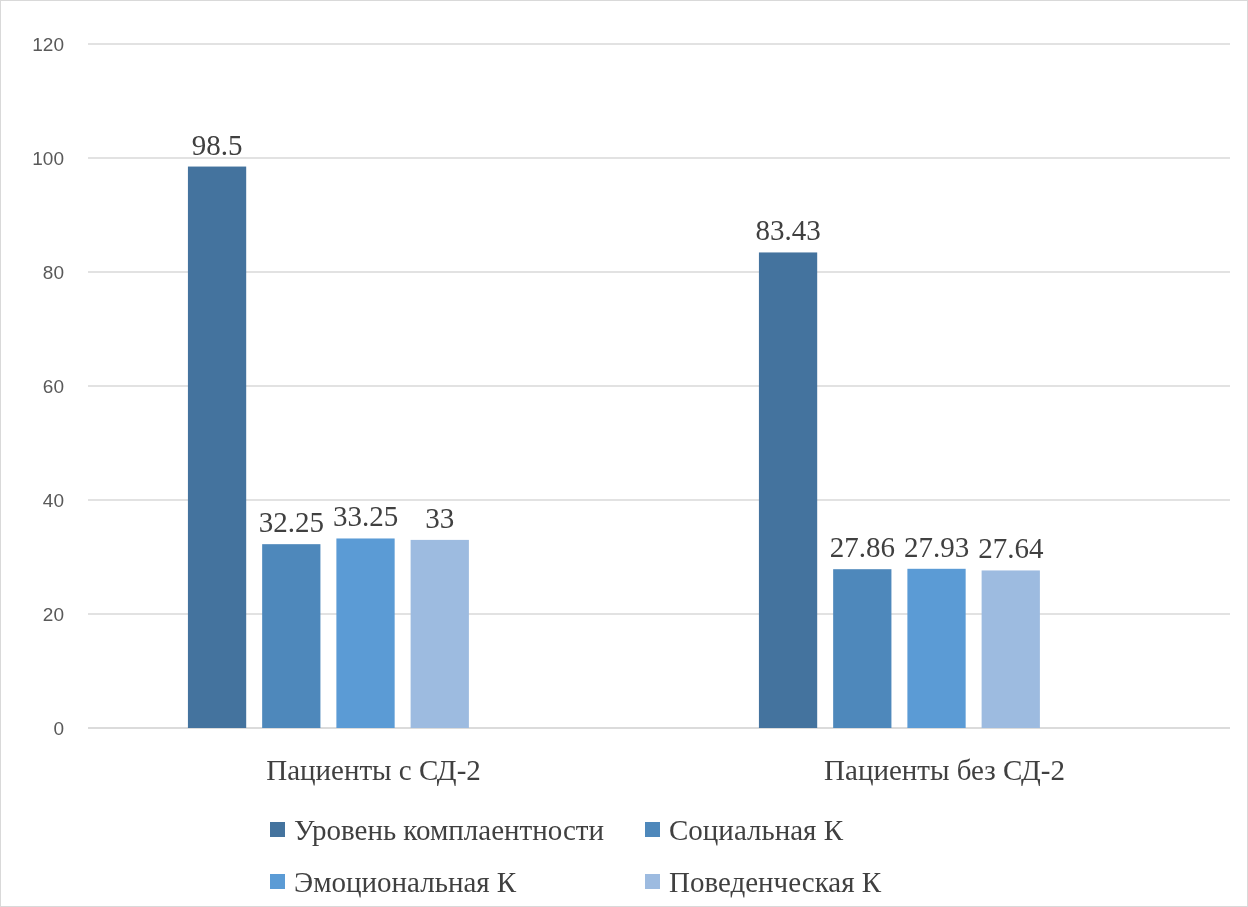  What do you see at coordinates (48, 158) in the screenshot?
I see `y-tick-label: 100` at bounding box center [48, 158].